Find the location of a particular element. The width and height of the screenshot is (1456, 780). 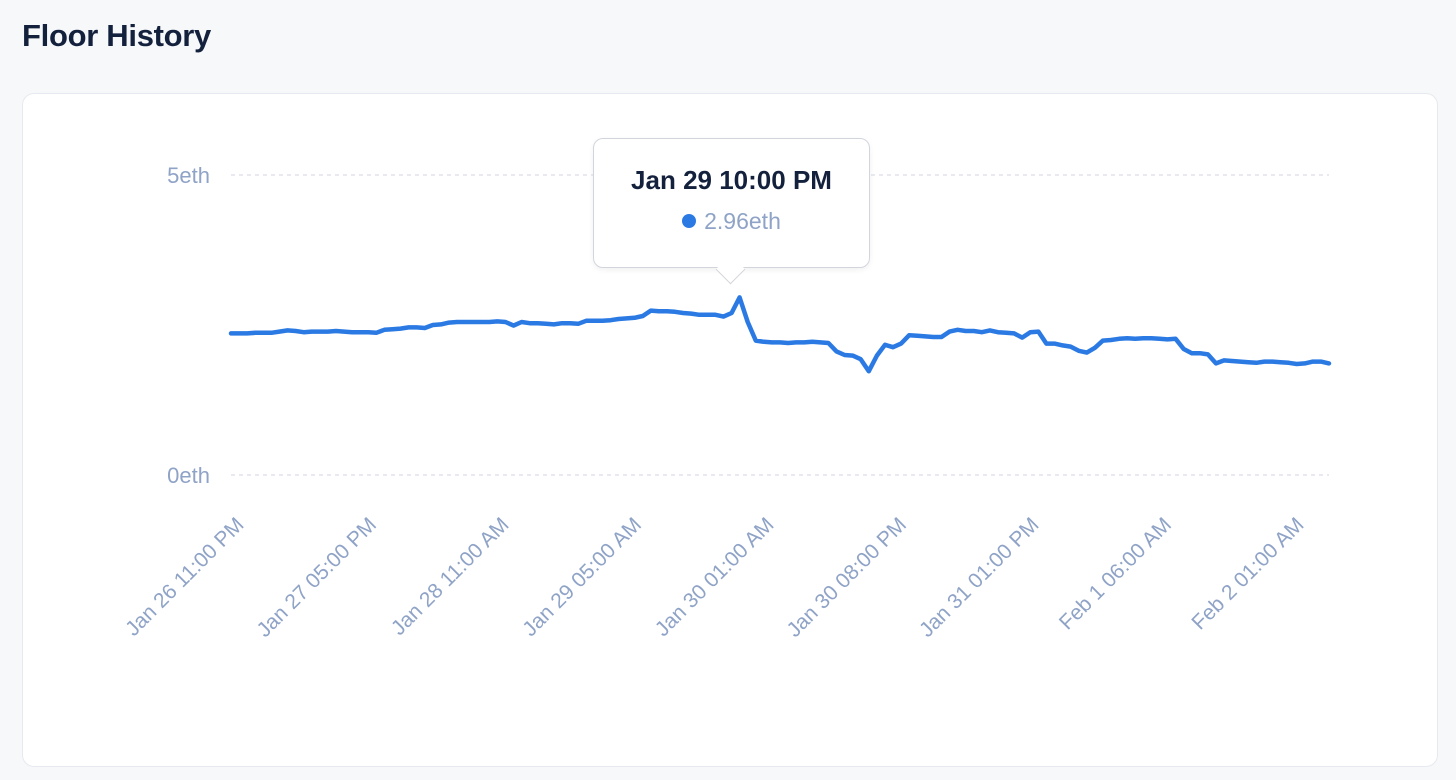

tooltip-title: Jan 29 10:00 PM is located at coordinates (731, 180).